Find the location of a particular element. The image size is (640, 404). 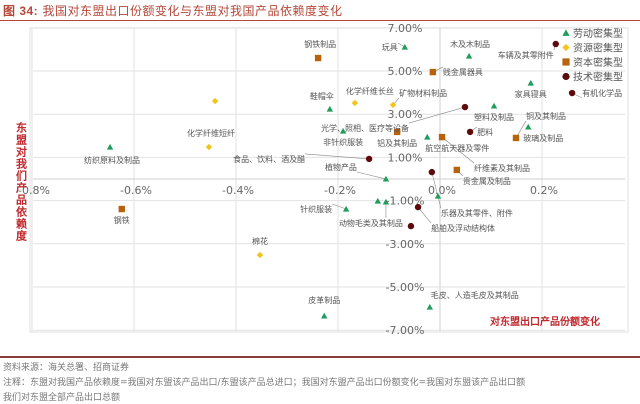

point-label: 纤维素及其制品 is located at coordinates (502, 168).